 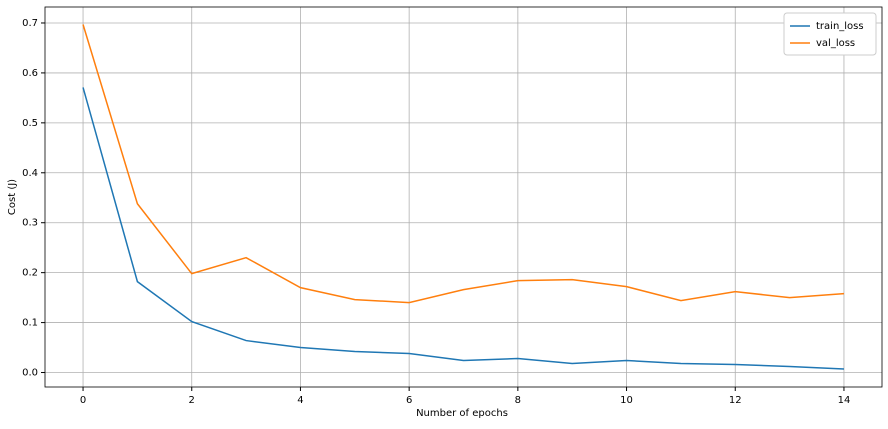 What do you see at coordinates (83, 400) in the screenshot?
I see `x-tick-label: 0` at bounding box center [83, 400].